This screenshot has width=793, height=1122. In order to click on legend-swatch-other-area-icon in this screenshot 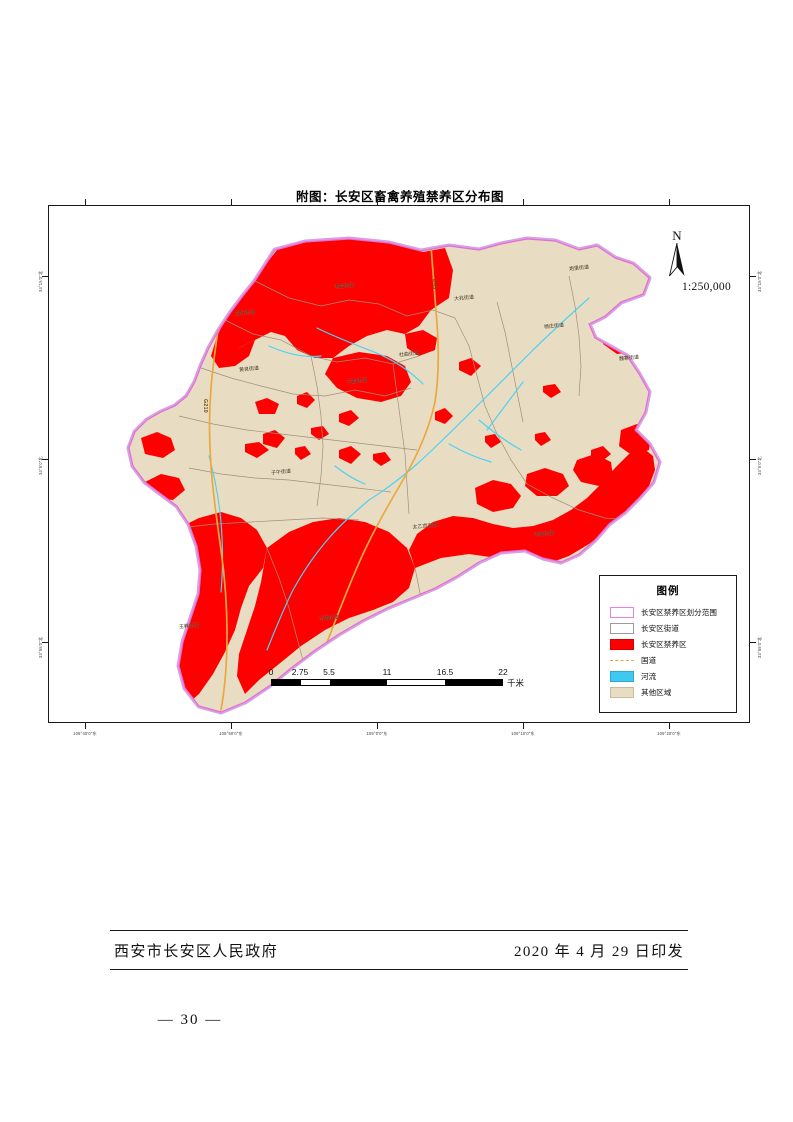, I will do `click(622, 692)`.